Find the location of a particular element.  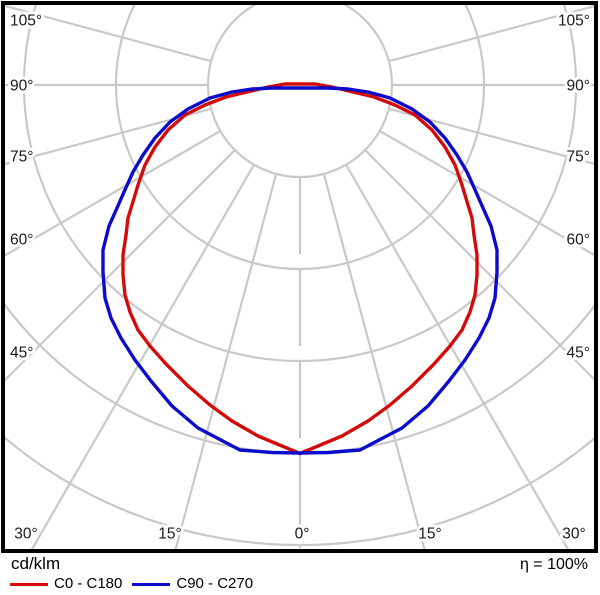

light-output-ratio-label: η = 100% is located at coordinates (553, 564).